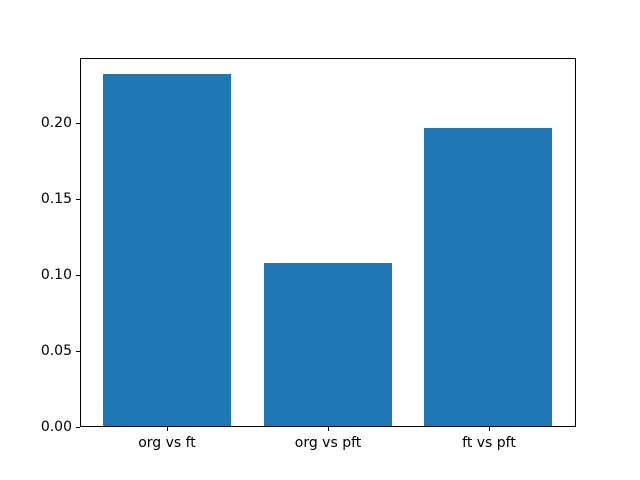  What do you see at coordinates (328, 344) in the screenshot?
I see `bar-org-vs-pft` at bounding box center [328, 344].